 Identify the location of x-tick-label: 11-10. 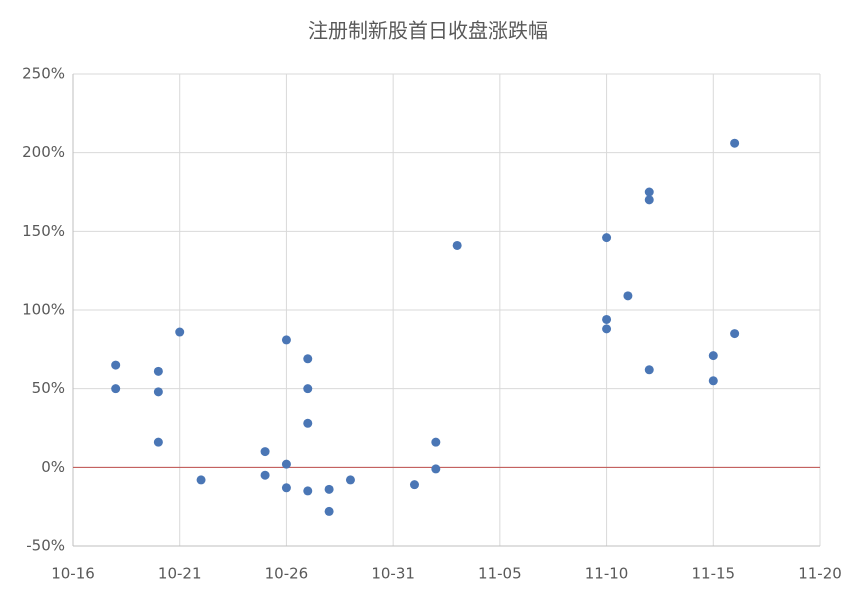
(607, 574).